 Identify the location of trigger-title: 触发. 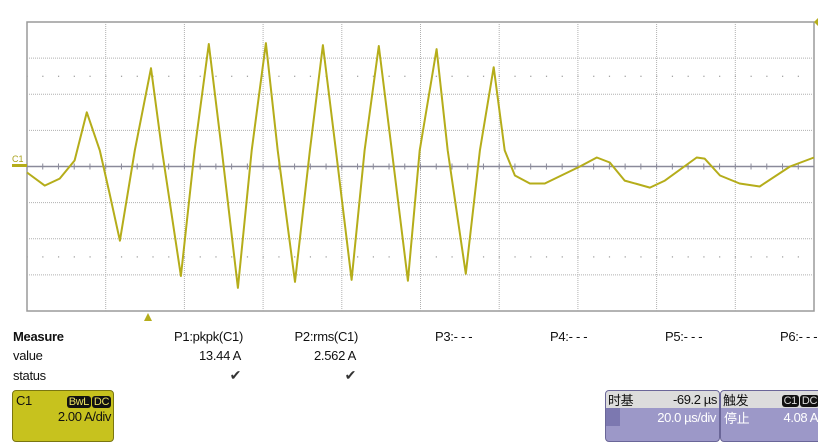
(736, 400).